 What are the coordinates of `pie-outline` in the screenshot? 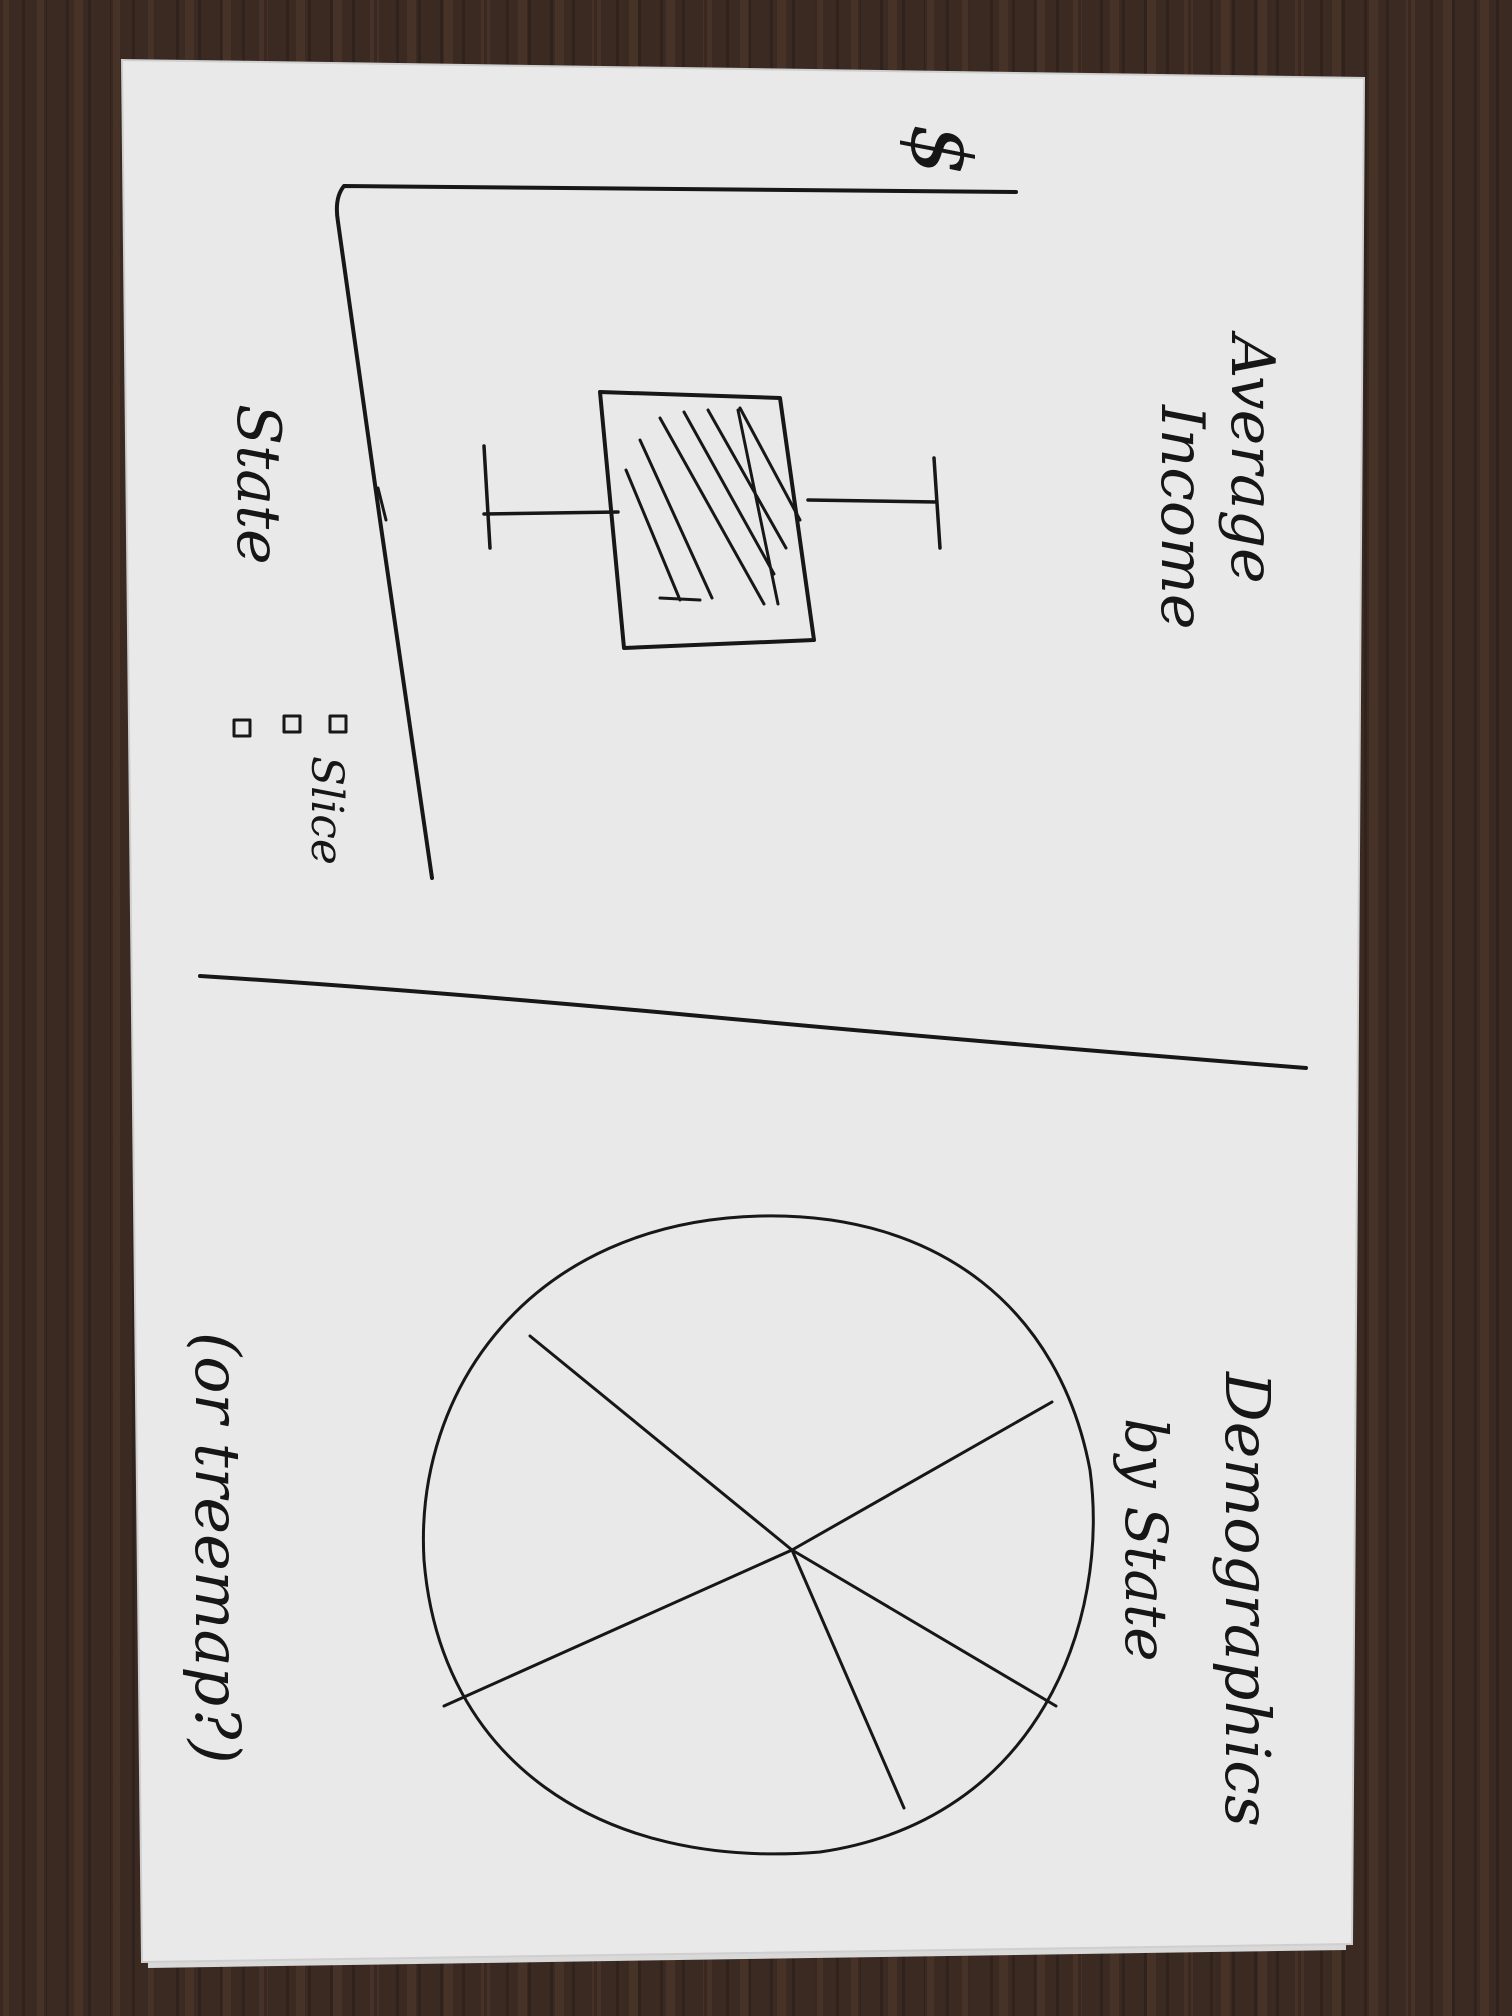 It's located at (758, 1535).